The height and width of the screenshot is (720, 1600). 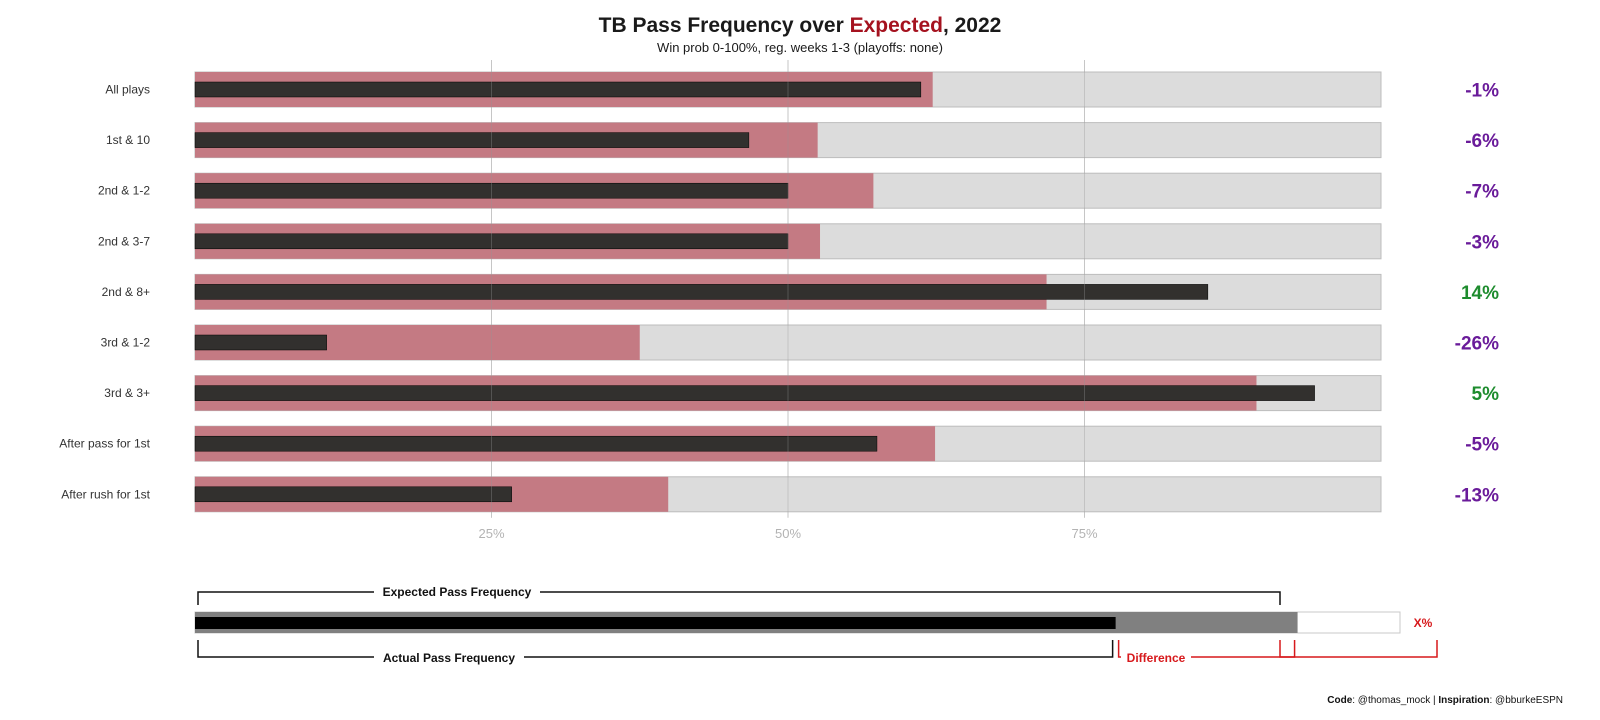 I want to click on caption-code-value: : @thomas_mock |, so click(x=1395, y=700).